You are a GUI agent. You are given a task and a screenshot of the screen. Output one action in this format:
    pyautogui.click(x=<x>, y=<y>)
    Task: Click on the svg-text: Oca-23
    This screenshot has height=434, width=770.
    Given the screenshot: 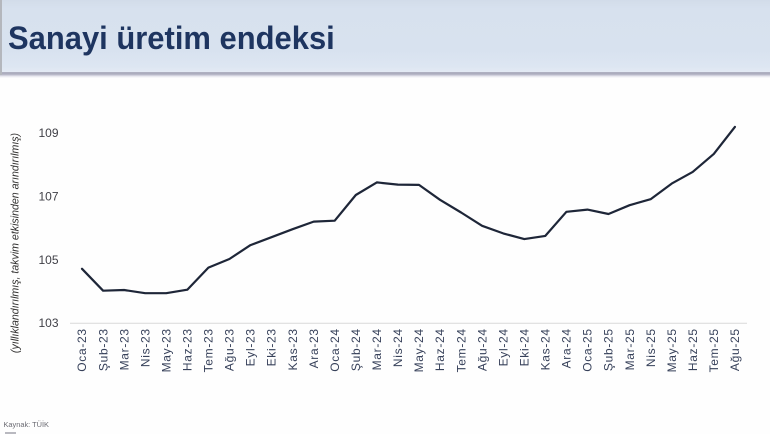 What is the action you would take?
    pyautogui.click(x=82, y=350)
    